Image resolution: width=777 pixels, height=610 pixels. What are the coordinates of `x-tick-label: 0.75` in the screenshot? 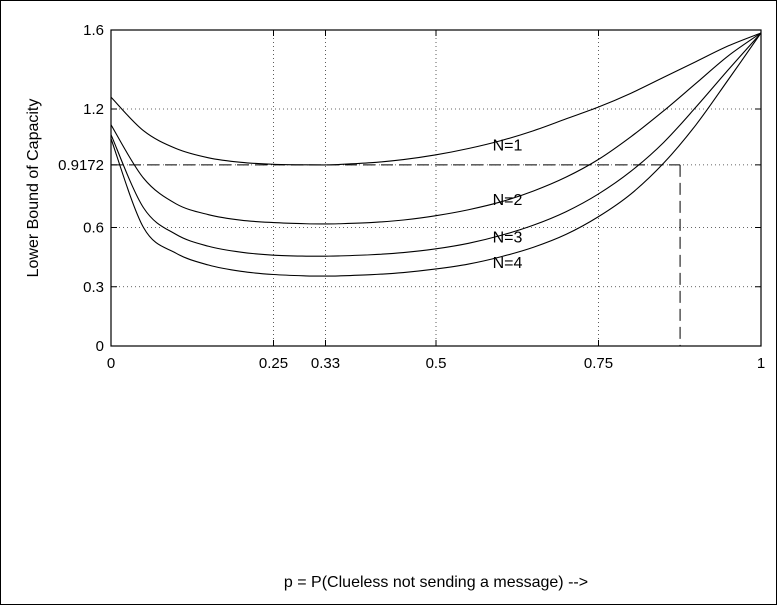 It's located at (598, 363).